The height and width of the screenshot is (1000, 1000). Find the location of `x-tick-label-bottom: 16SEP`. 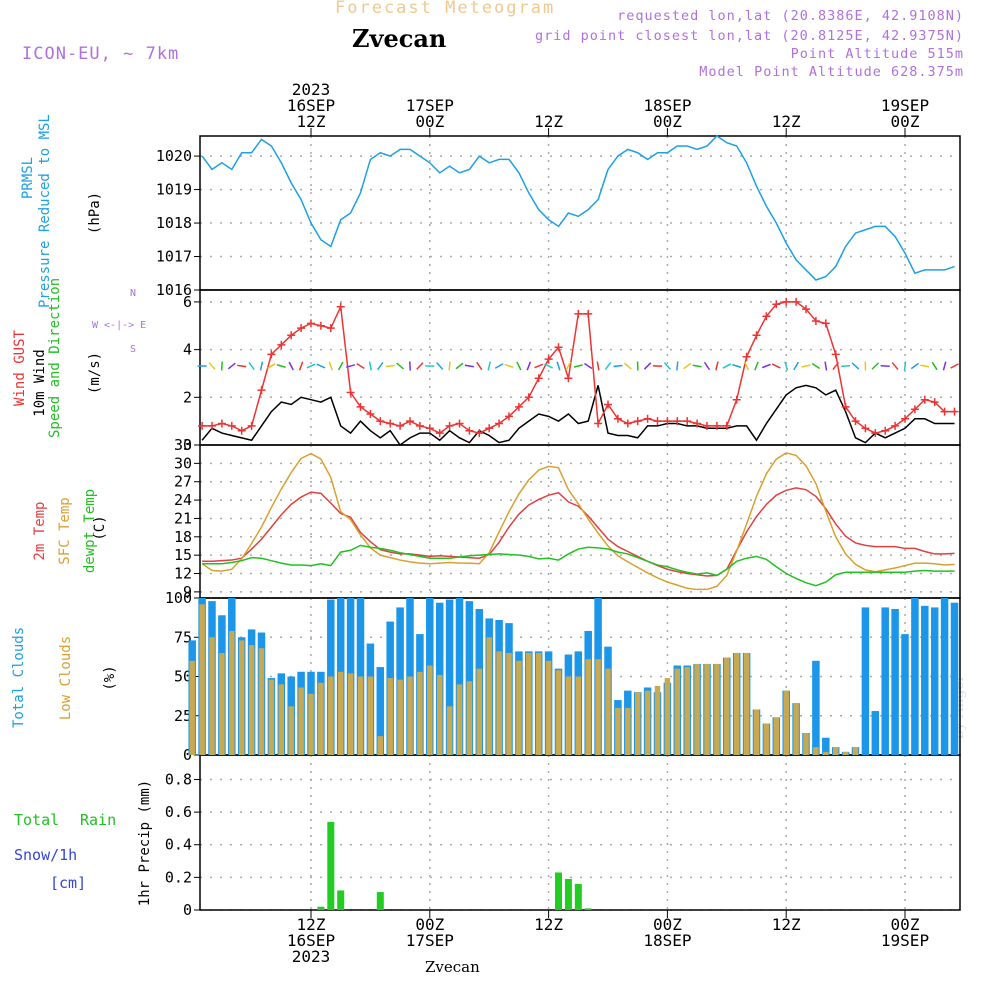

x-tick-label-bottom: 16SEP is located at coordinates (311, 940).